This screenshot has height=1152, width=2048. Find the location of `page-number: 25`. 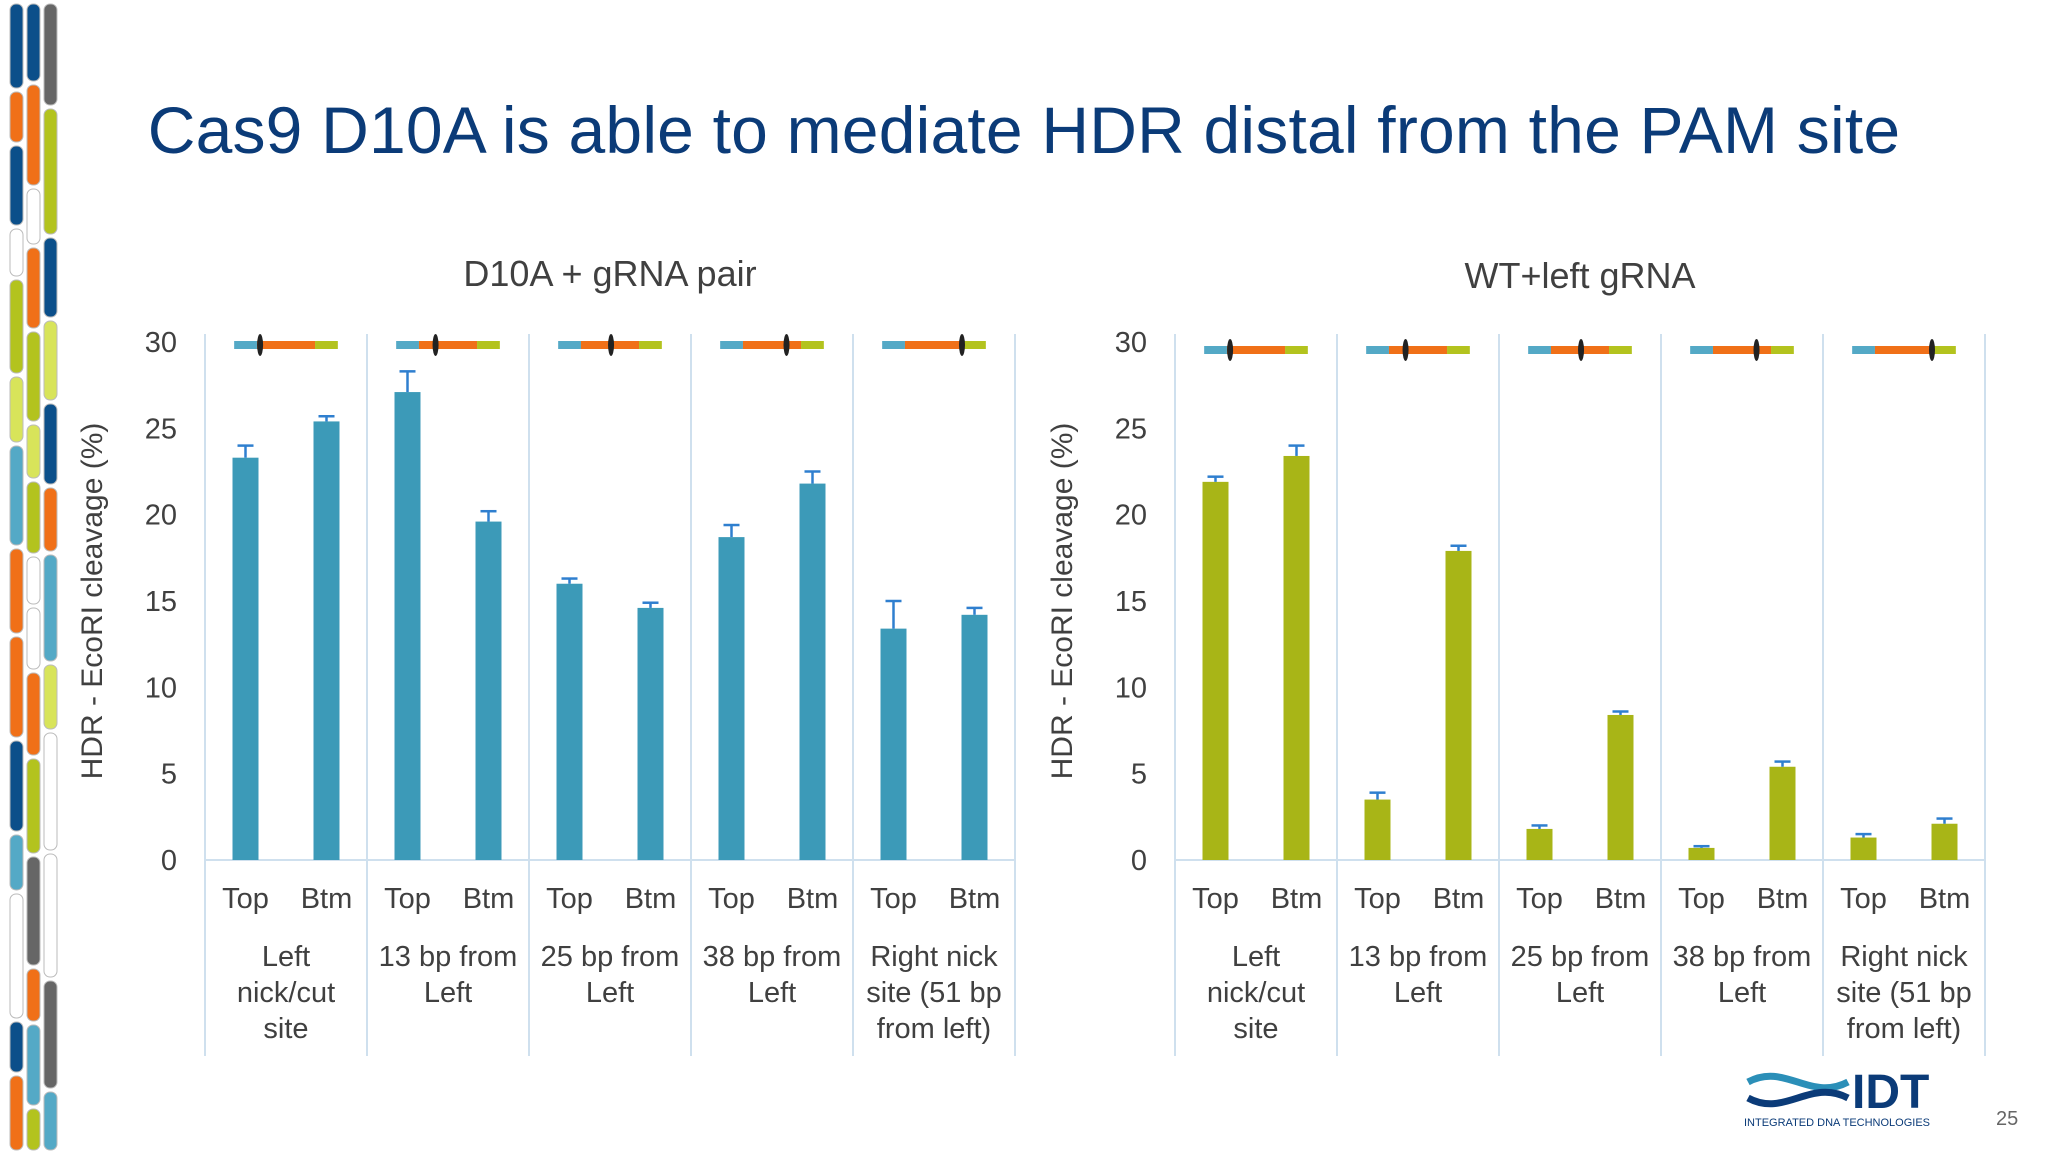

page-number: 25 is located at coordinates (2007, 1119).